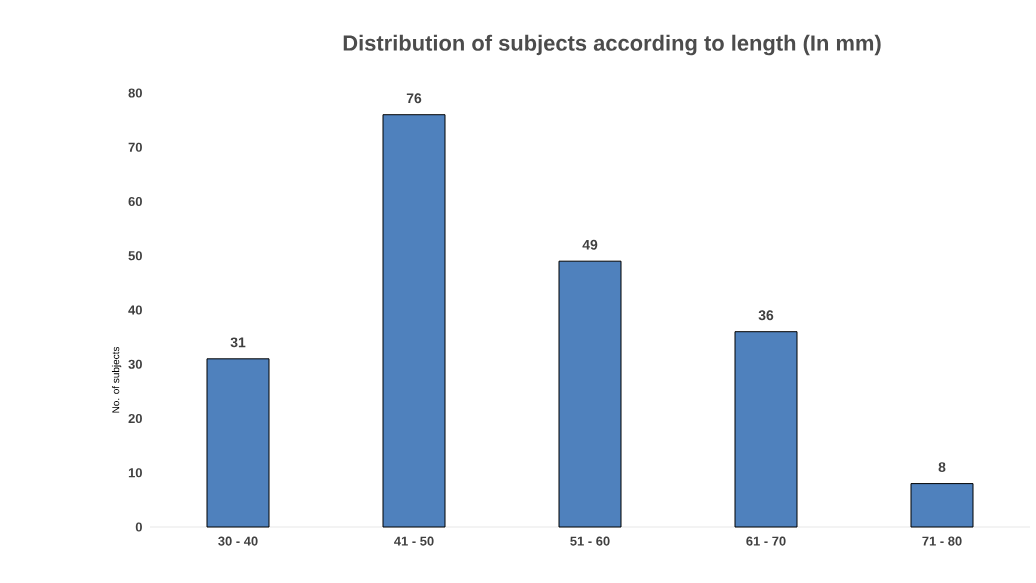  What do you see at coordinates (135, 364) in the screenshot?
I see `y-tick-label: 30` at bounding box center [135, 364].